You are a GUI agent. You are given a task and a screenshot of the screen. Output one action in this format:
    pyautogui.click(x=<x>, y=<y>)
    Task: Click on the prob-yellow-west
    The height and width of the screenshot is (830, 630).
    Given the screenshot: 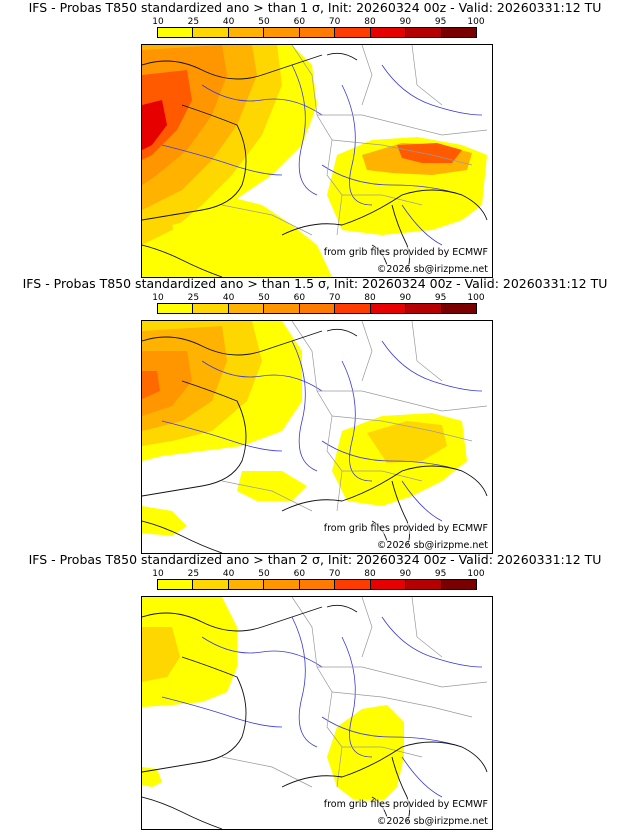 What is the action you would take?
    pyautogui.click(x=189, y=652)
    